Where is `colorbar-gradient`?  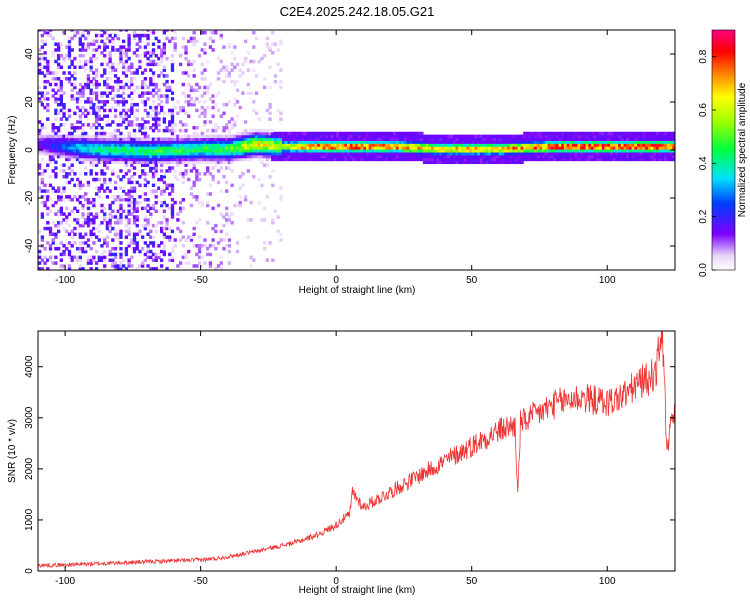
colorbar-gradient is located at coordinates (723, 150).